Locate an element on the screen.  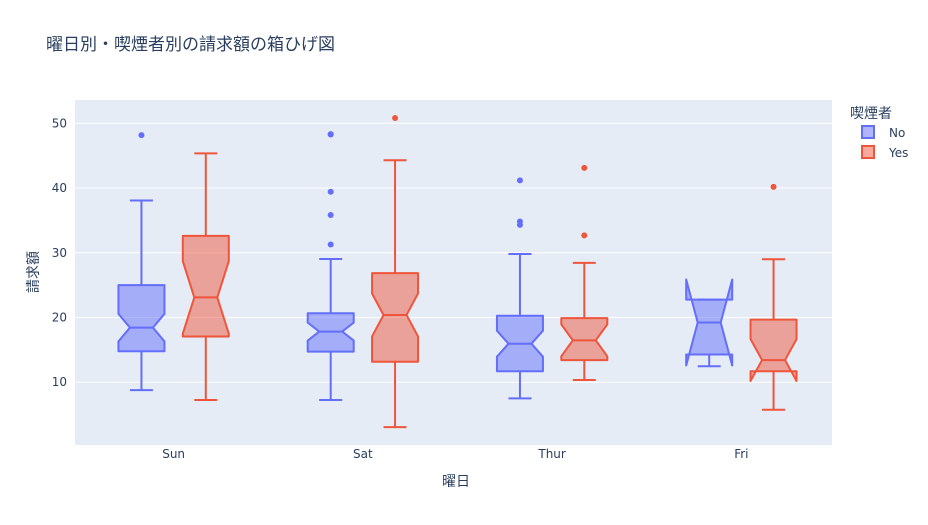
box-yes-thur is located at coordinates (584, 273).